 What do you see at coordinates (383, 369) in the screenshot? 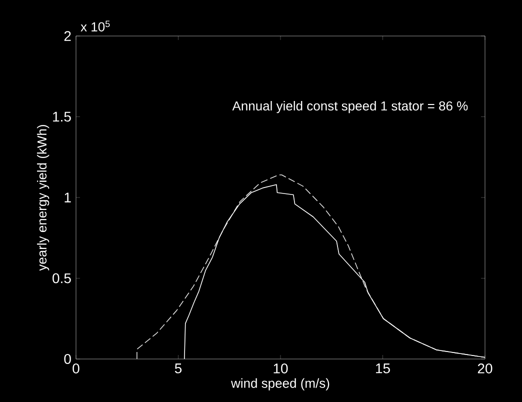
I see `x-tick-label: 15` at bounding box center [383, 369].